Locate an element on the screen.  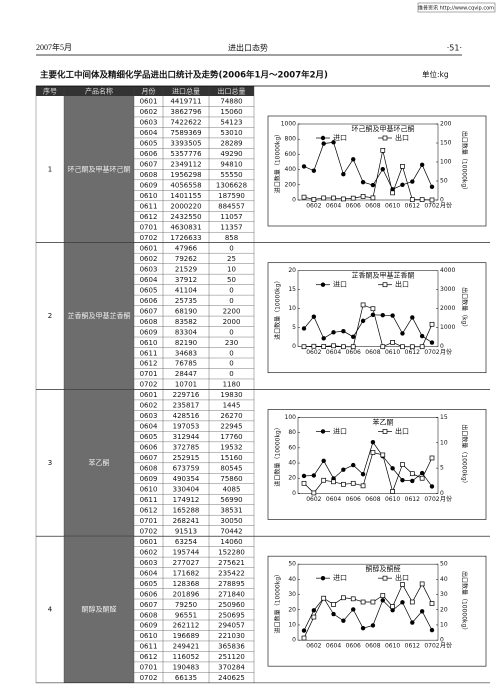
cell: 22945 is located at coordinates (231, 427).